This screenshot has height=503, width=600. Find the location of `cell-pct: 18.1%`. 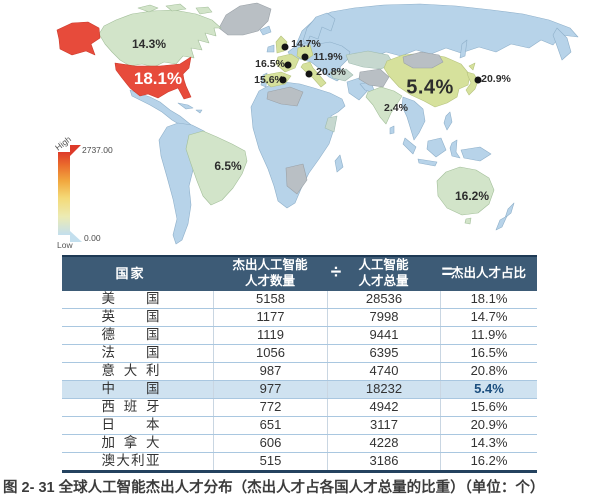

cell-pct: 18.1% is located at coordinates (488, 299).